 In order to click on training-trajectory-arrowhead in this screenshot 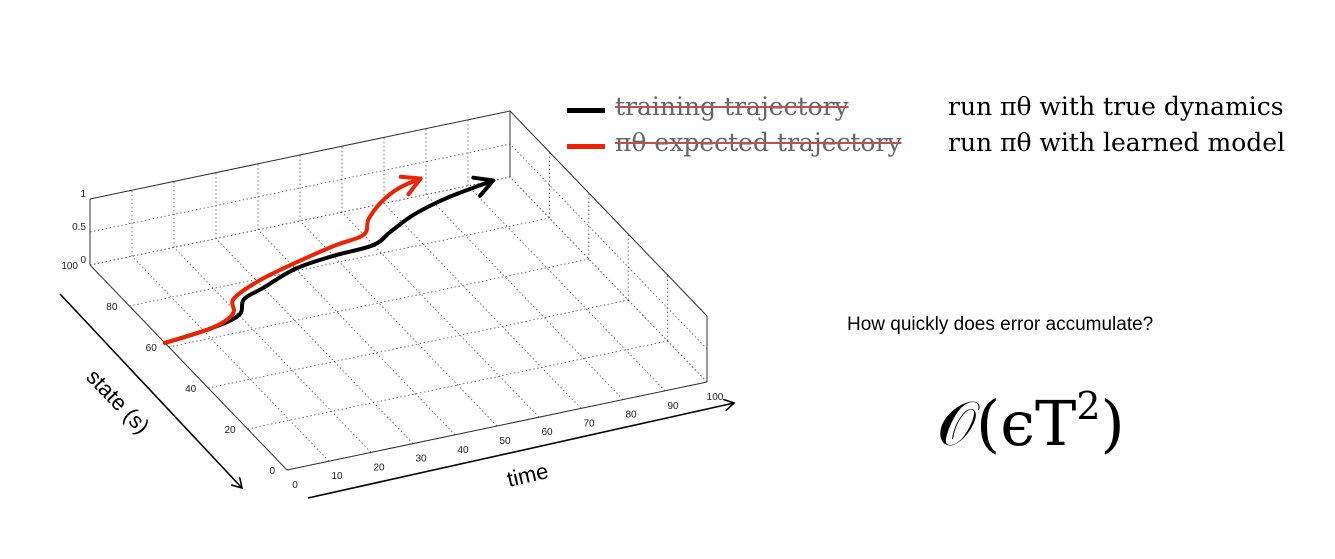, I will do `click(483, 186)`.